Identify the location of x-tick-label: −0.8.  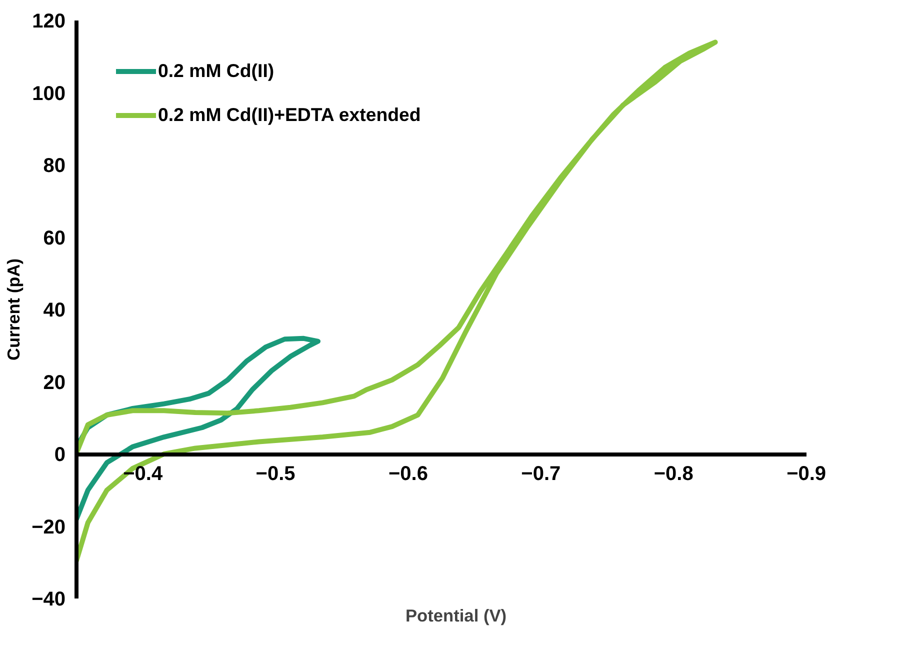
(674, 474).